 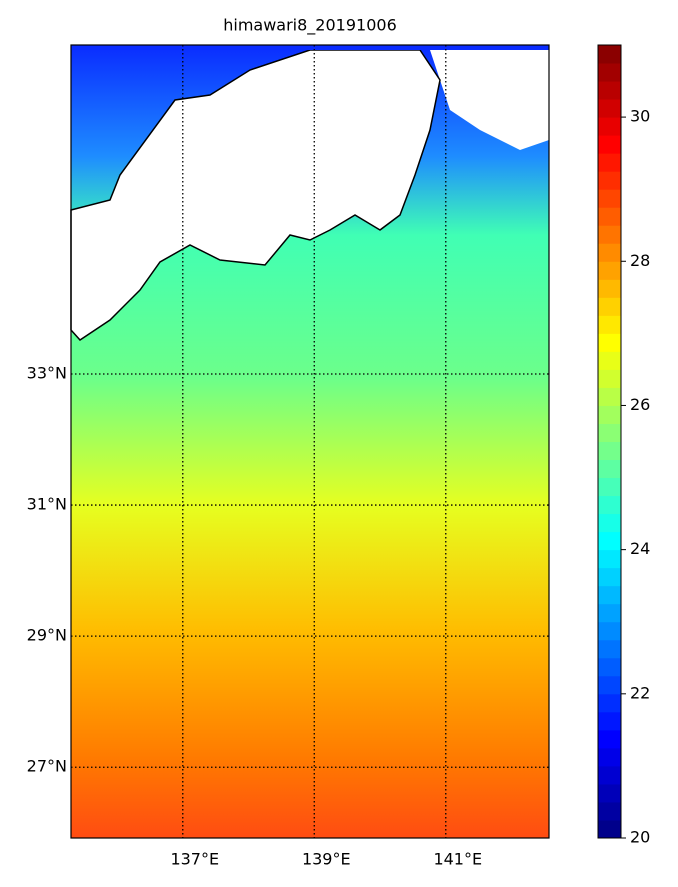 What do you see at coordinates (640, 116) in the screenshot?
I see `colorbar-tick-label: 30` at bounding box center [640, 116].